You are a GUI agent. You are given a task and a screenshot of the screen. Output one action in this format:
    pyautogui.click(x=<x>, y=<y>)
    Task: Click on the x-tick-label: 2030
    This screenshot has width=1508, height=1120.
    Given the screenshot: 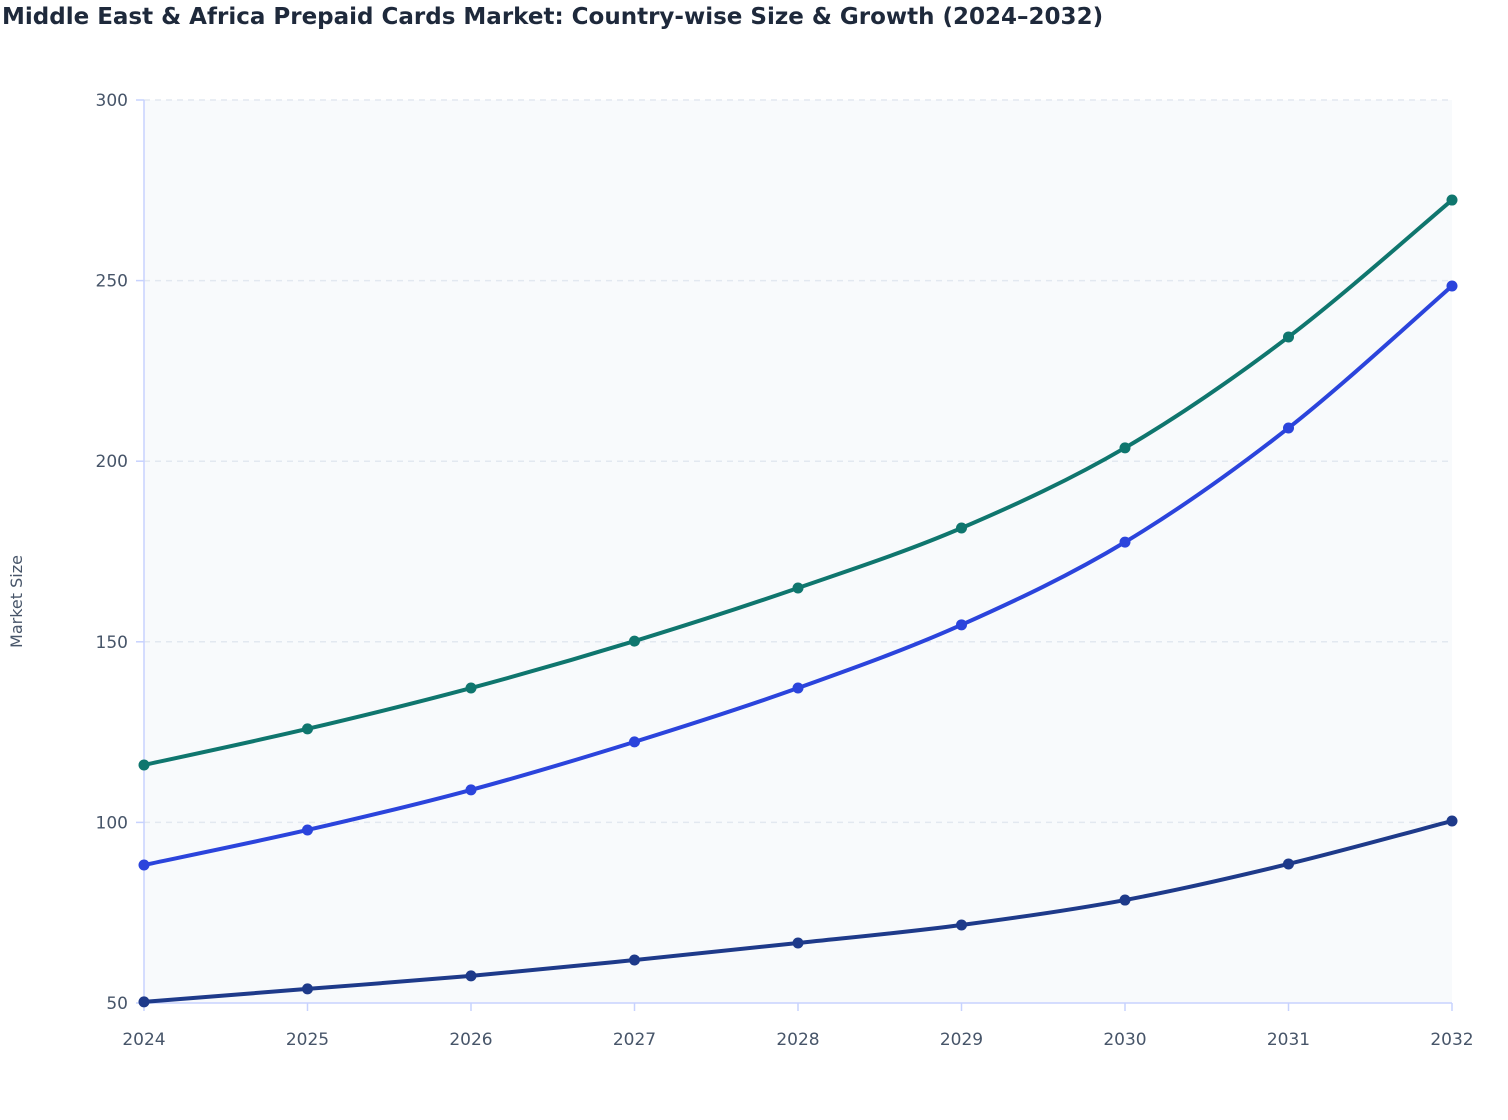 What is the action you would take?
    pyautogui.click(x=1124, y=1040)
    